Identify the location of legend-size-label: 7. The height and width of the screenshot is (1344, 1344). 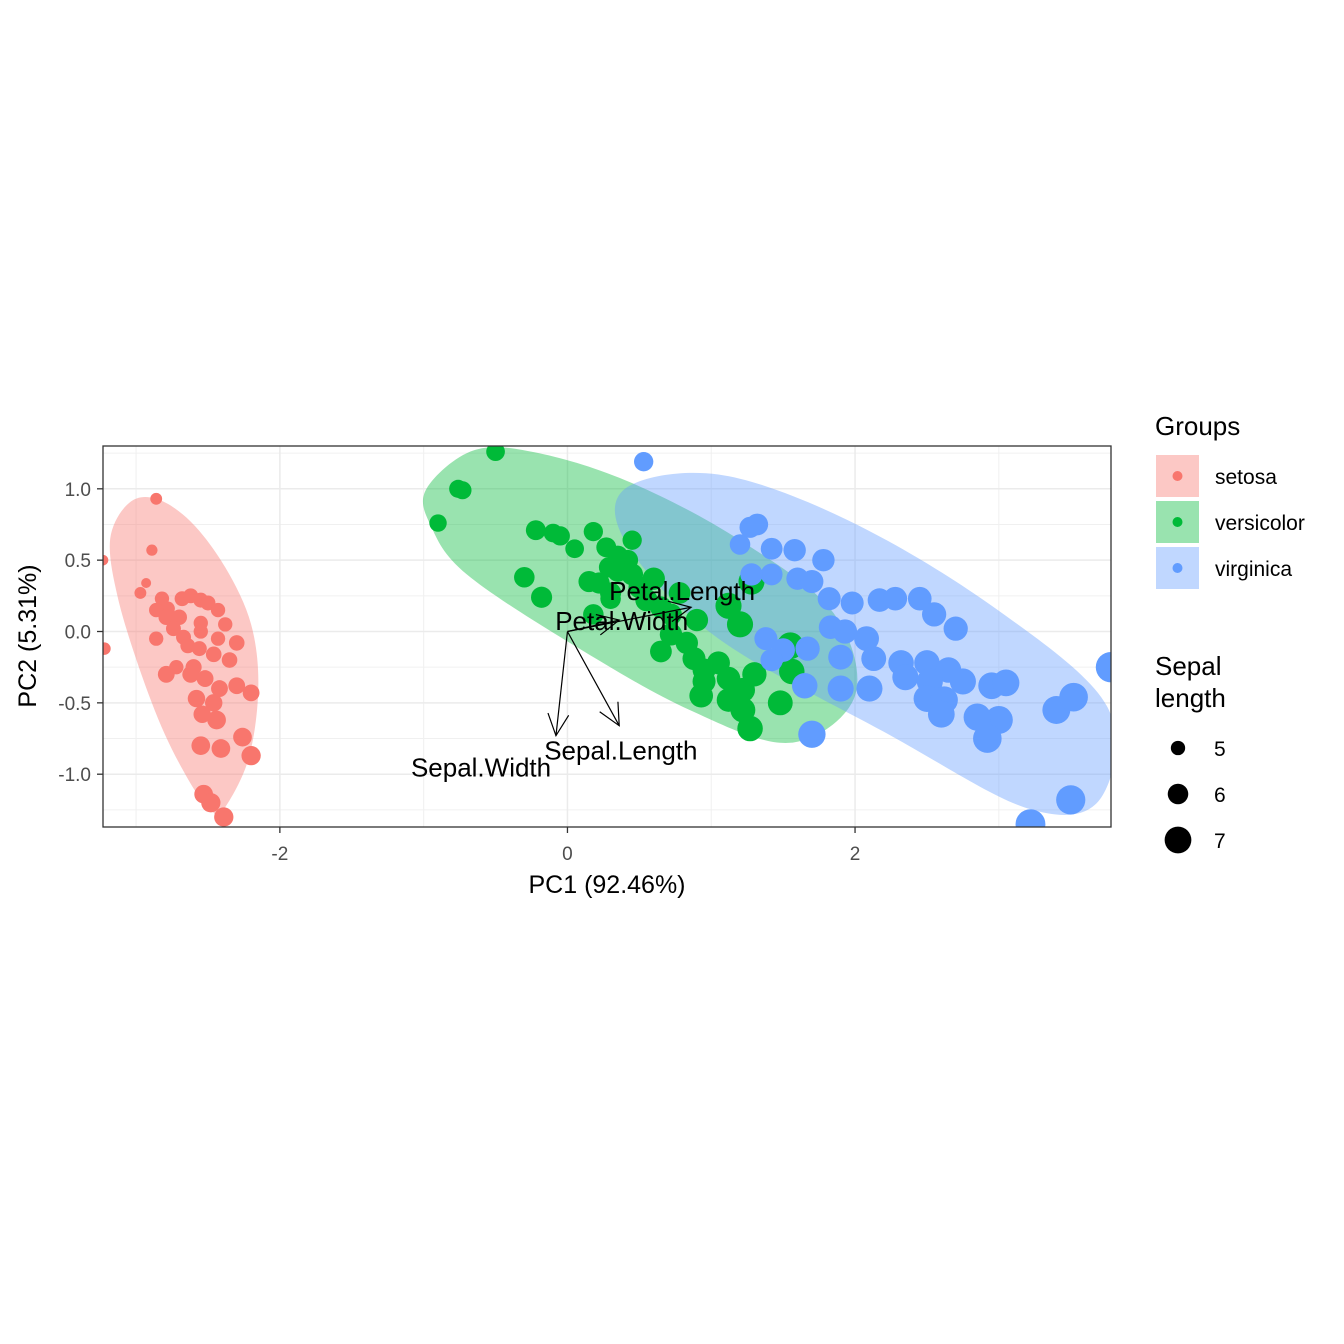
(1220, 841).